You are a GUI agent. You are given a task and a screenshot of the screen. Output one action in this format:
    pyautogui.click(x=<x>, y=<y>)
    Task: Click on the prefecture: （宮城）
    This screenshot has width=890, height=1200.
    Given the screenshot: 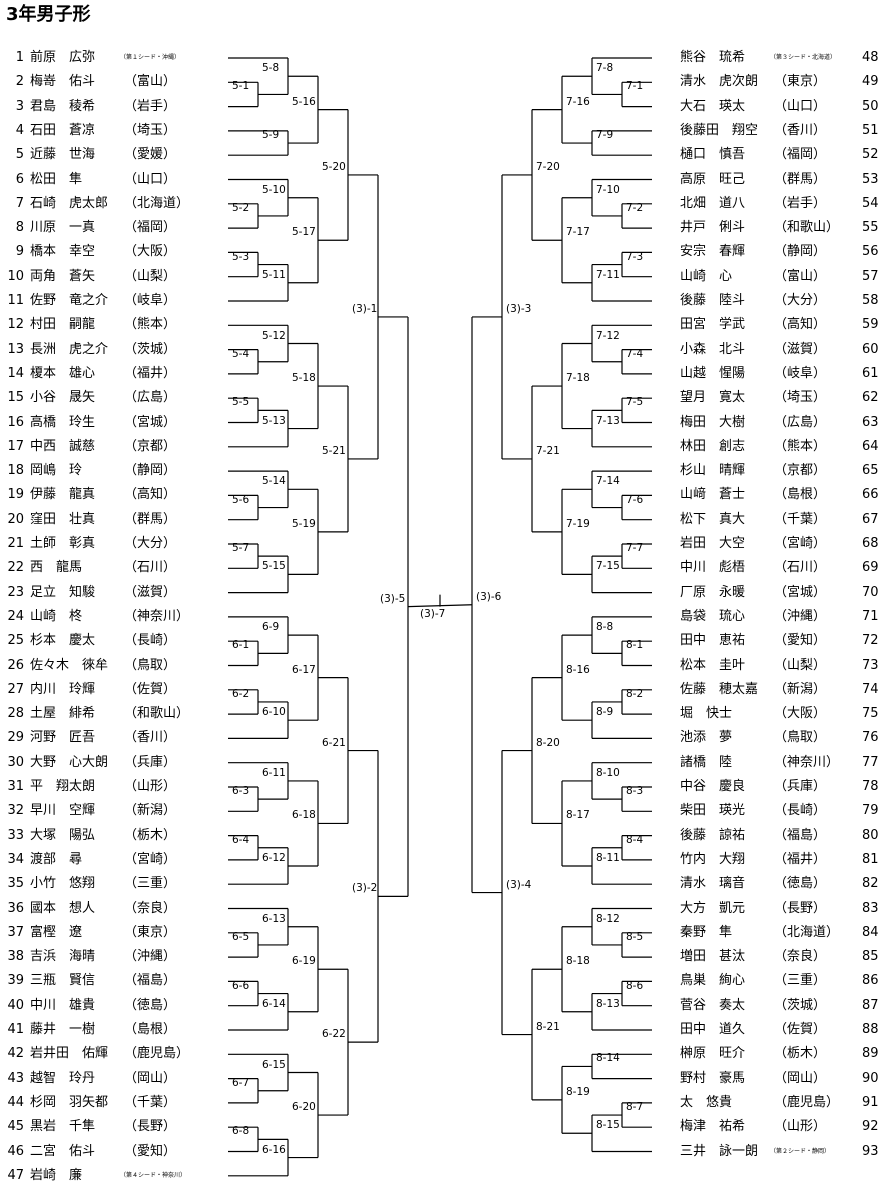 What is the action you would take?
    pyautogui.click(x=150, y=422)
    